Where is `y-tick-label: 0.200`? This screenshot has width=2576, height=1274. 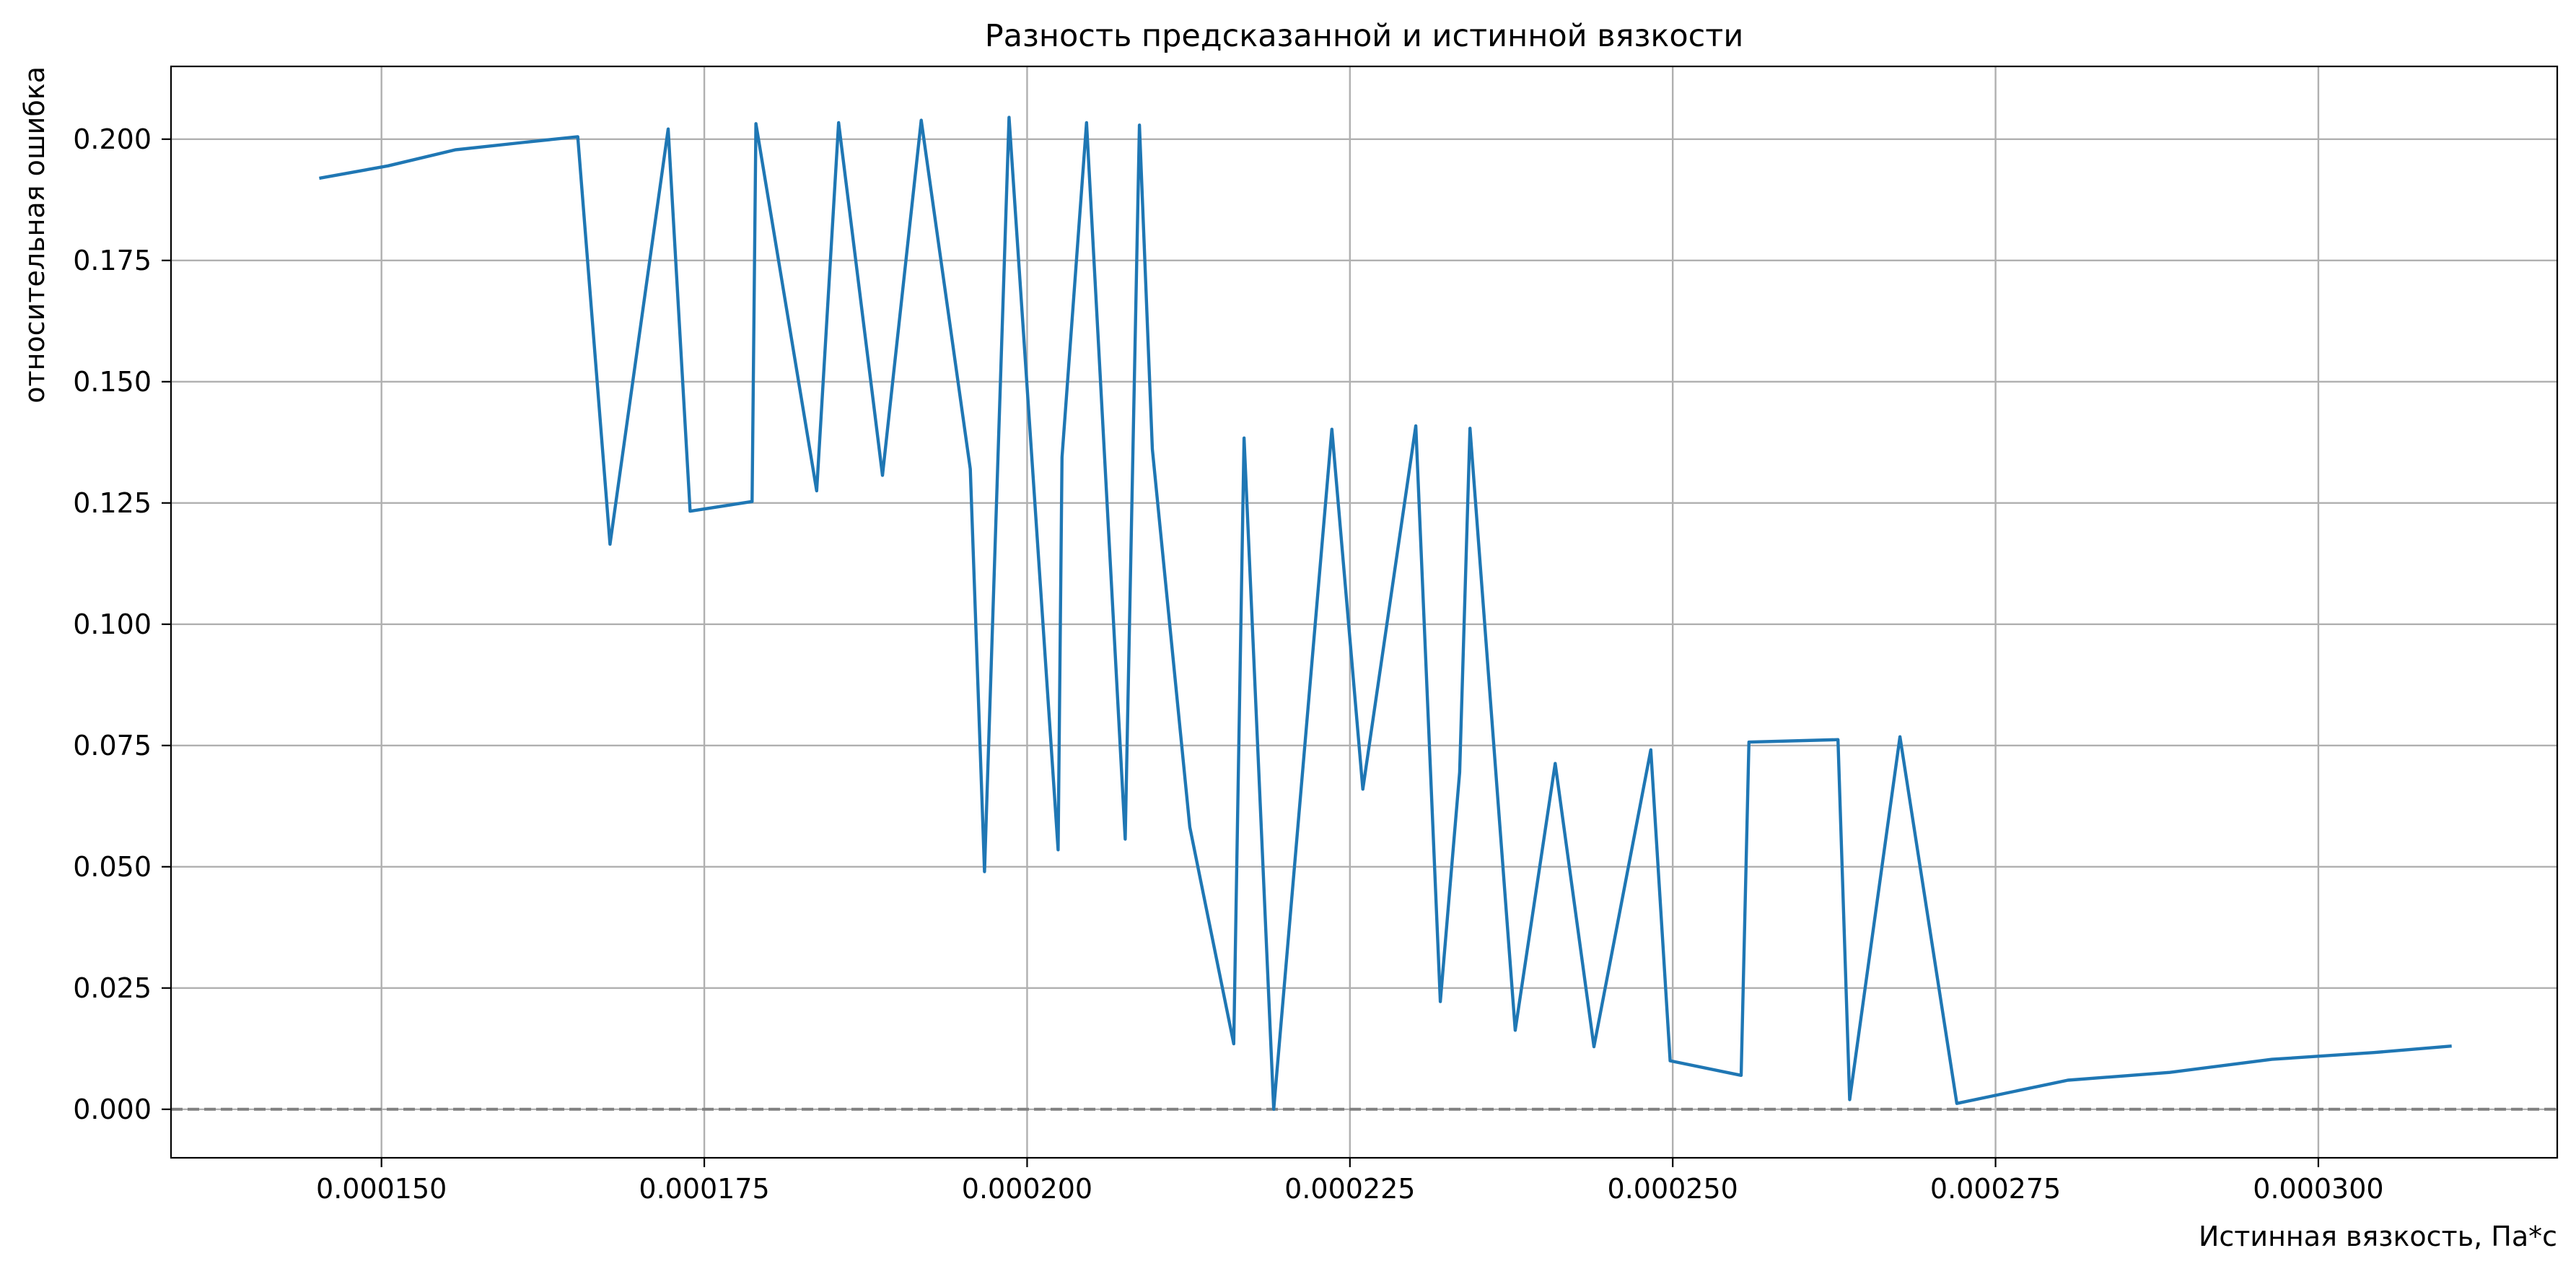 y-tick-label: 0.200 is located at coordinates (112, 139).